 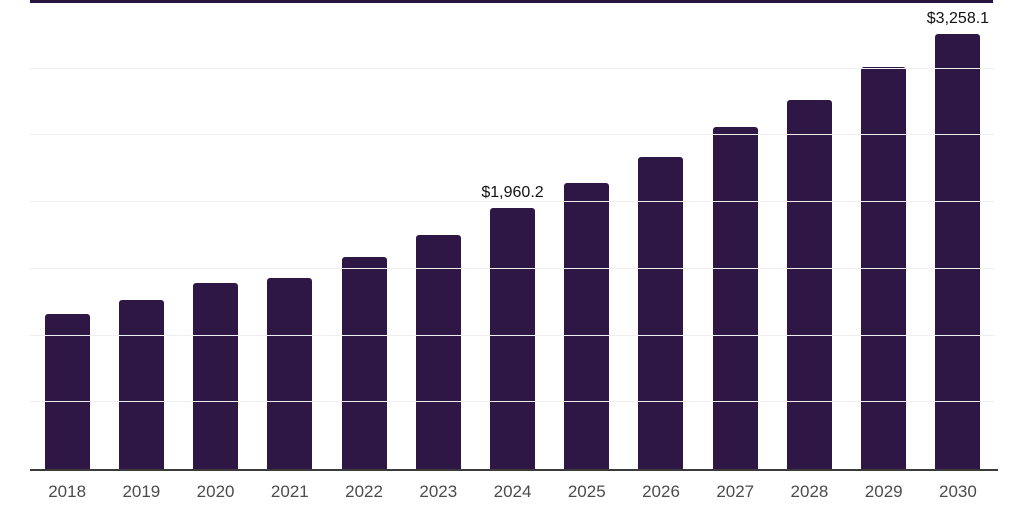 I want to click on x-axis-line, so click(x=514, y=470).